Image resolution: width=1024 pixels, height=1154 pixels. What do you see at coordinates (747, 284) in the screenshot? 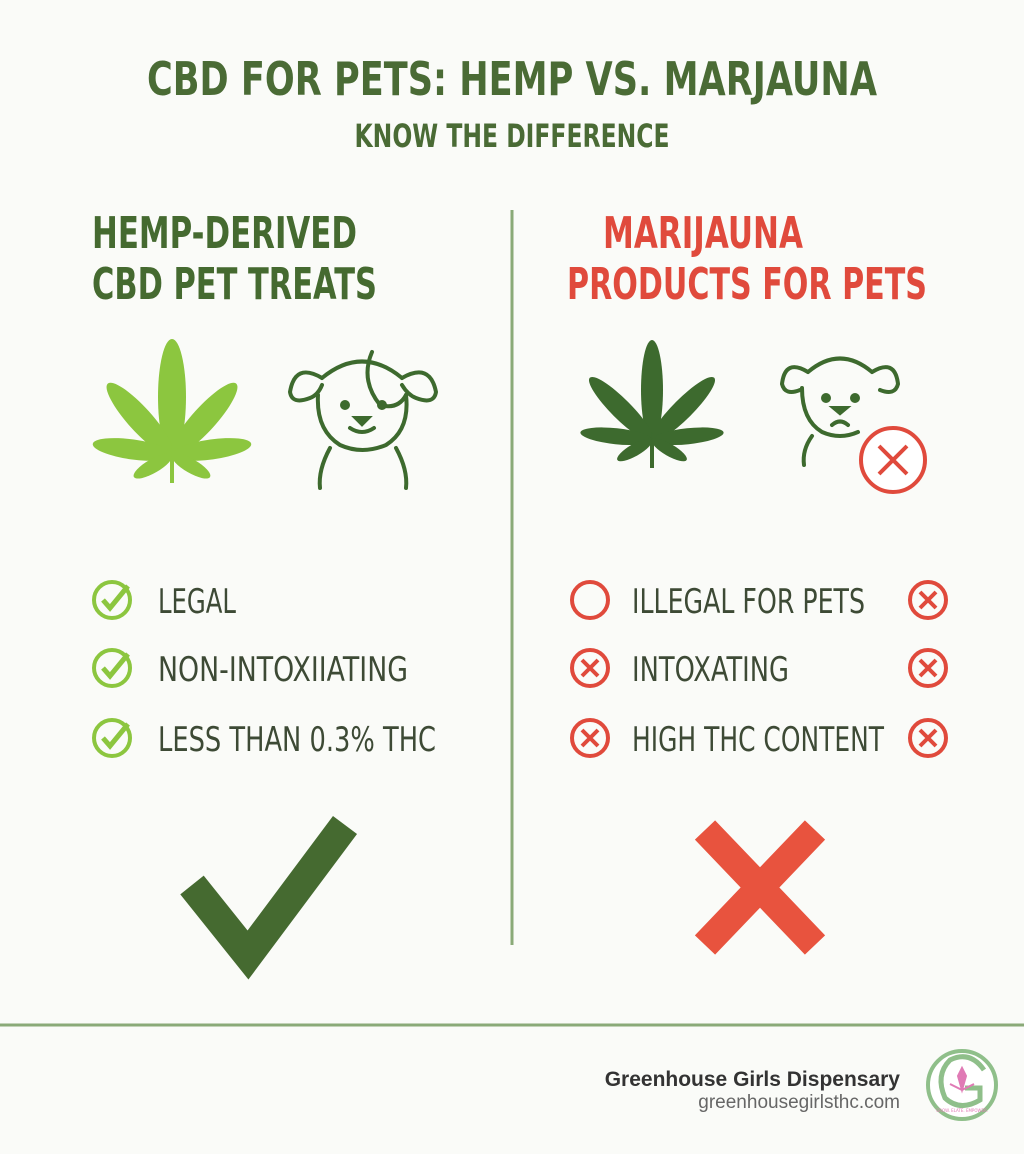
I see `right-heading: PRODUCTS FOR PETS` at bounding box center [747, 284].